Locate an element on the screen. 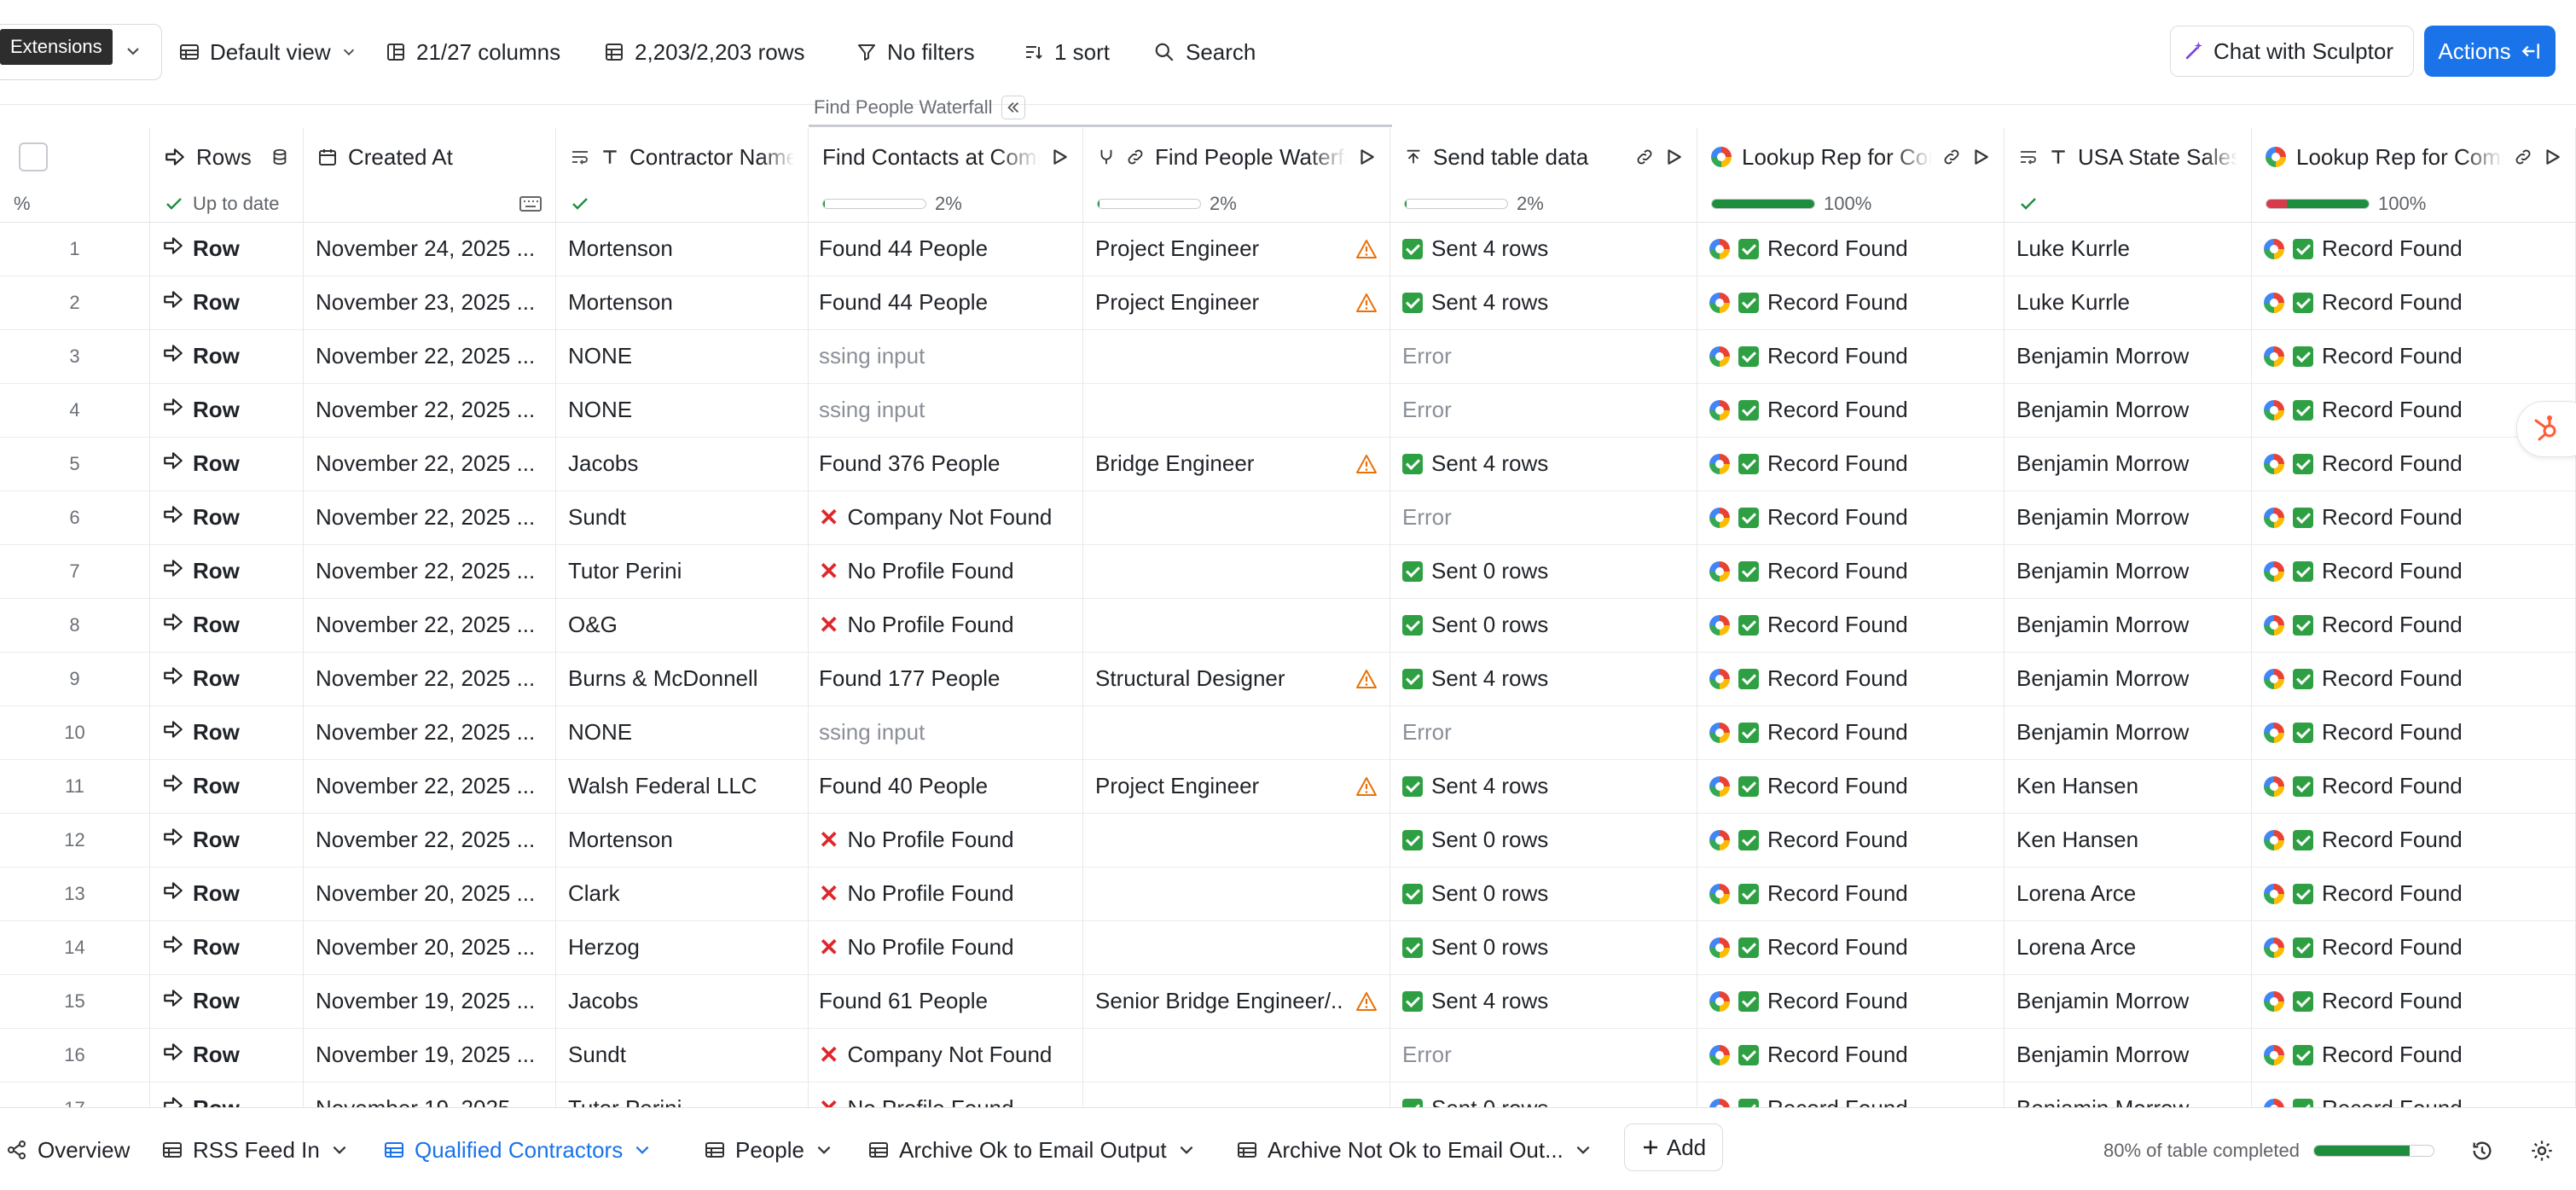 The height and width of the screenshot is (1190, 2576). contractor-name-cell: Burns & McDonnell is located at coordinates (682, 678).